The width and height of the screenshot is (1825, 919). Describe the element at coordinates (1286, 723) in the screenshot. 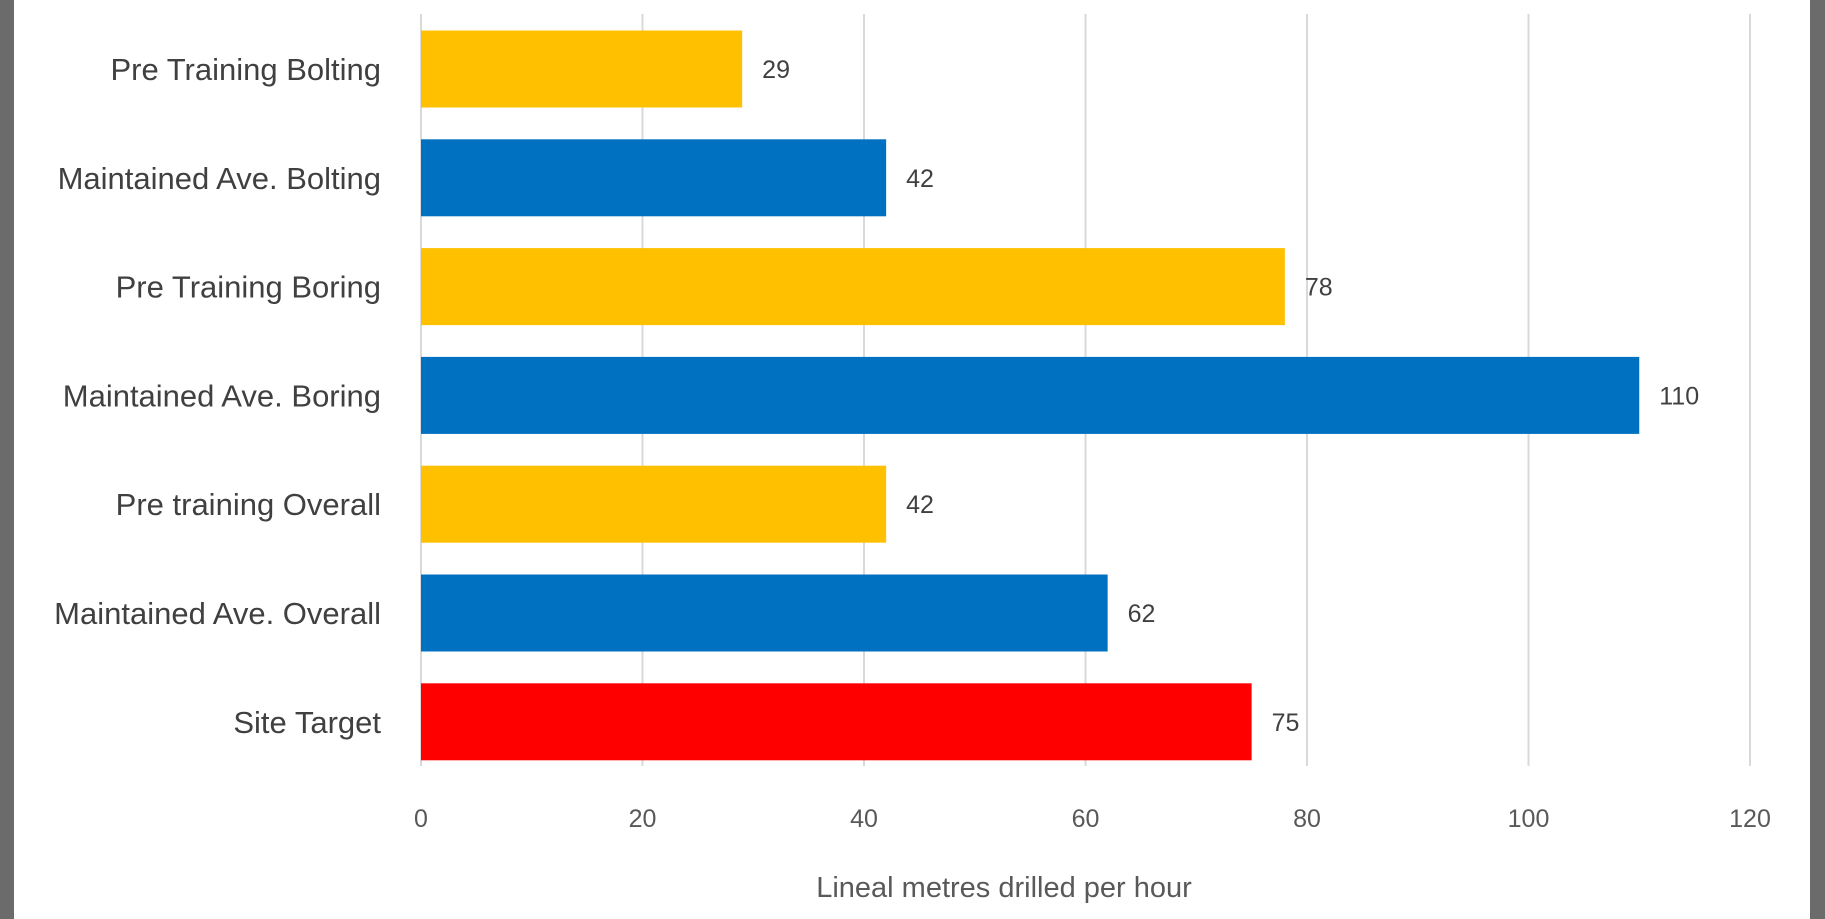

I see `data-label: 75` at that location.